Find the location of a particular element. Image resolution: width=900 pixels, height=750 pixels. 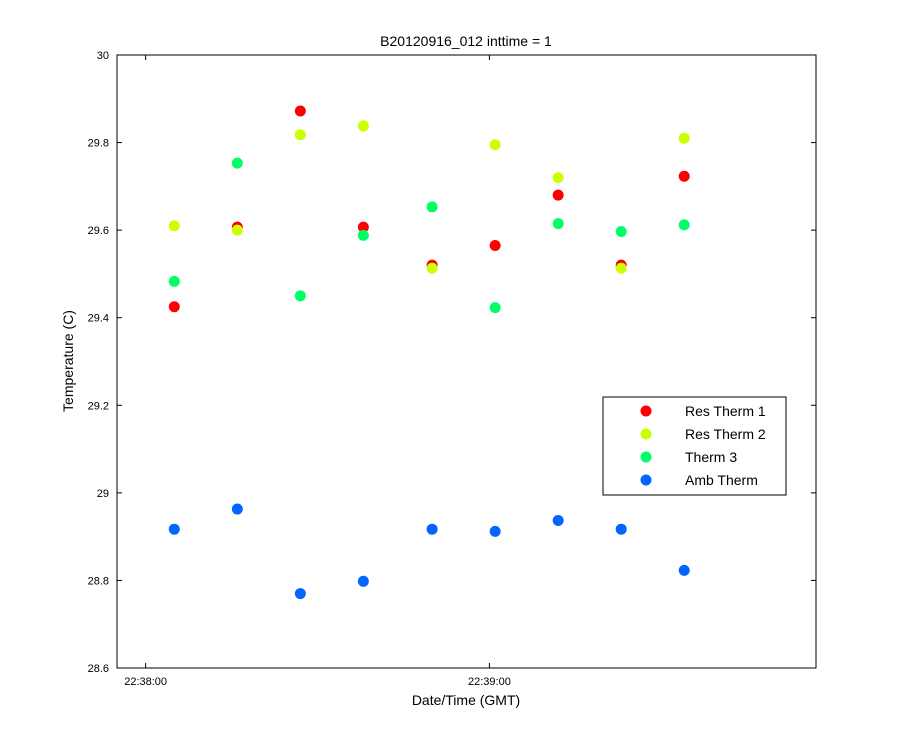

y-tick-label: 29.6 is located at coordinates (98, 231).